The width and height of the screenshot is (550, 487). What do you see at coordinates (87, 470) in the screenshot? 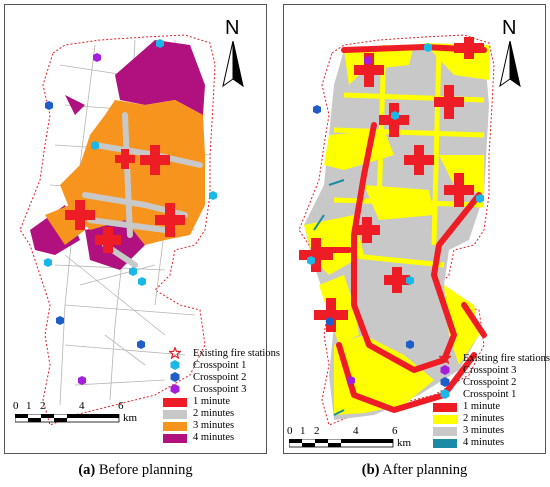
I see `caption-label: (a)` at bounding box center [87, 470].